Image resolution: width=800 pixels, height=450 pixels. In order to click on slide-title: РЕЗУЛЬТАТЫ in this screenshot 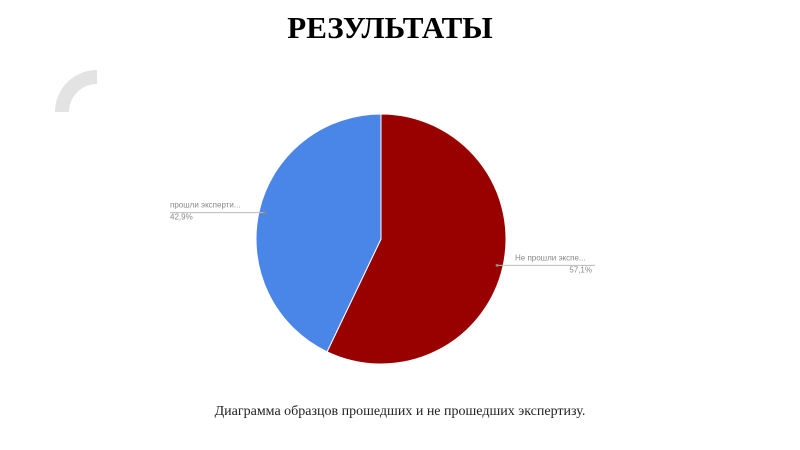, I will do `click(389, 27)`.